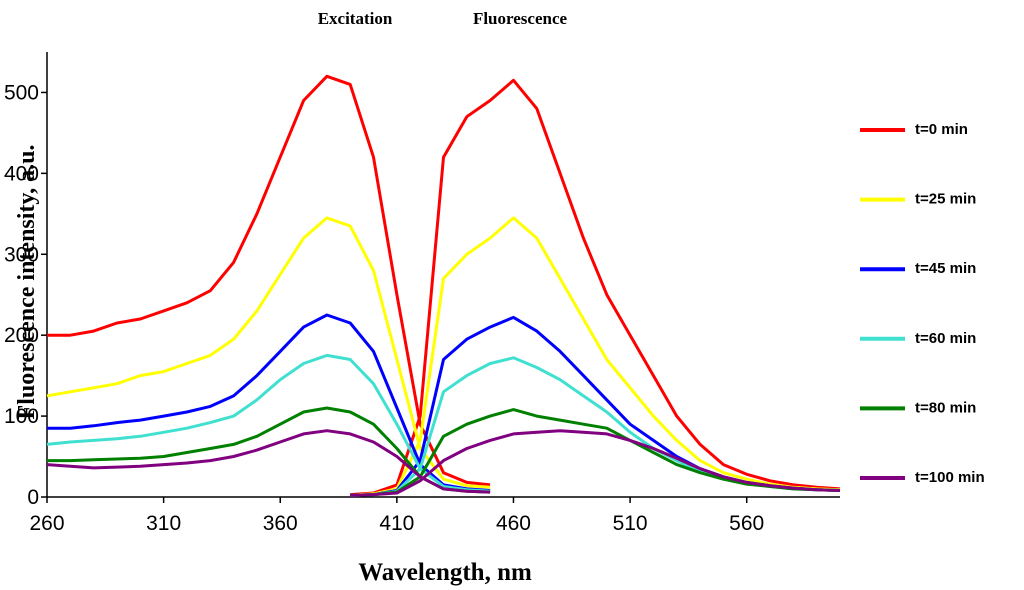  Describe the element at coordinates (280, 523) in the screenshot. I see `x-tick-label: 360` at that location.